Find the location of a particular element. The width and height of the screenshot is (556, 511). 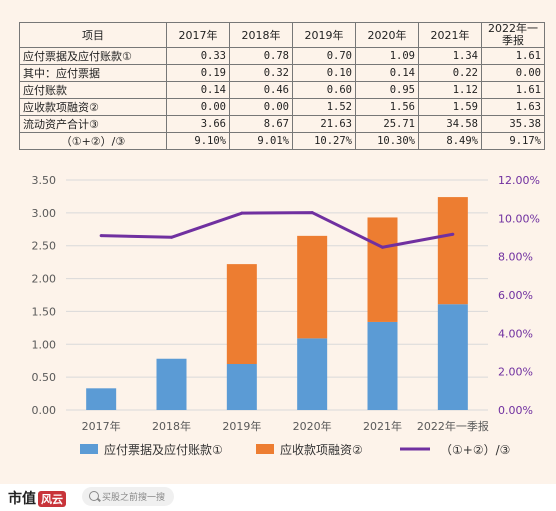

table-row: 流动资产合计③ 3.66 8.67 21.63 25.71 34.58 35.38 is located at coordinates (282, 124).